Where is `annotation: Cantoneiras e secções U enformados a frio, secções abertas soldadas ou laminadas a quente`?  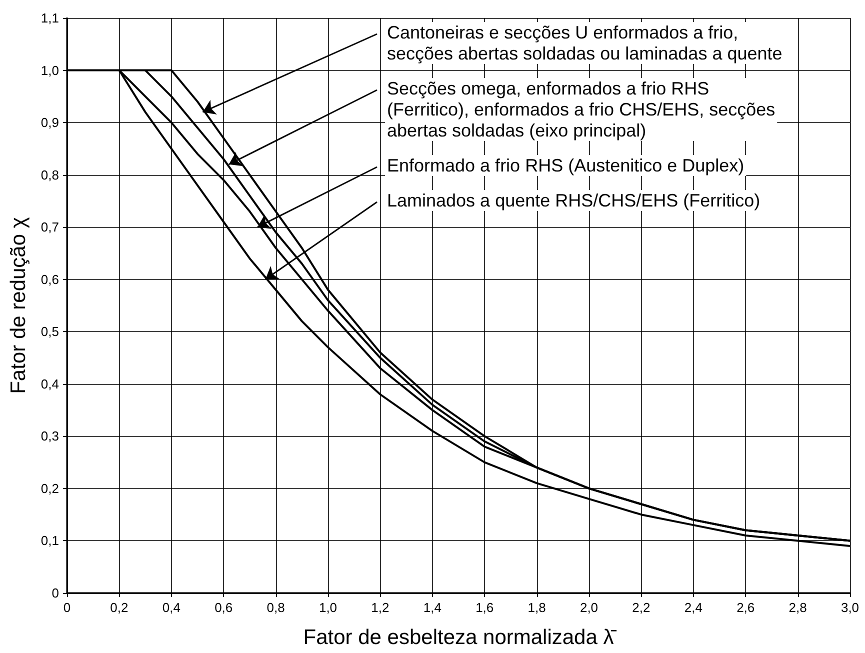 annotation: Cantoneiras e secções U enformados a frio, secções abertas soldadas ou laminadas a quente is located at coordinates (584, 43).